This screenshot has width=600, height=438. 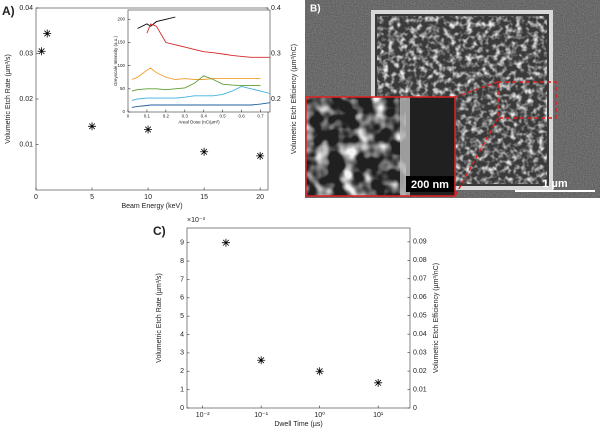 What do you see at coordinates (420, 352) in the screenshot?
I see `y2-tick-label: 0.03` at bounding box center [420, 352].